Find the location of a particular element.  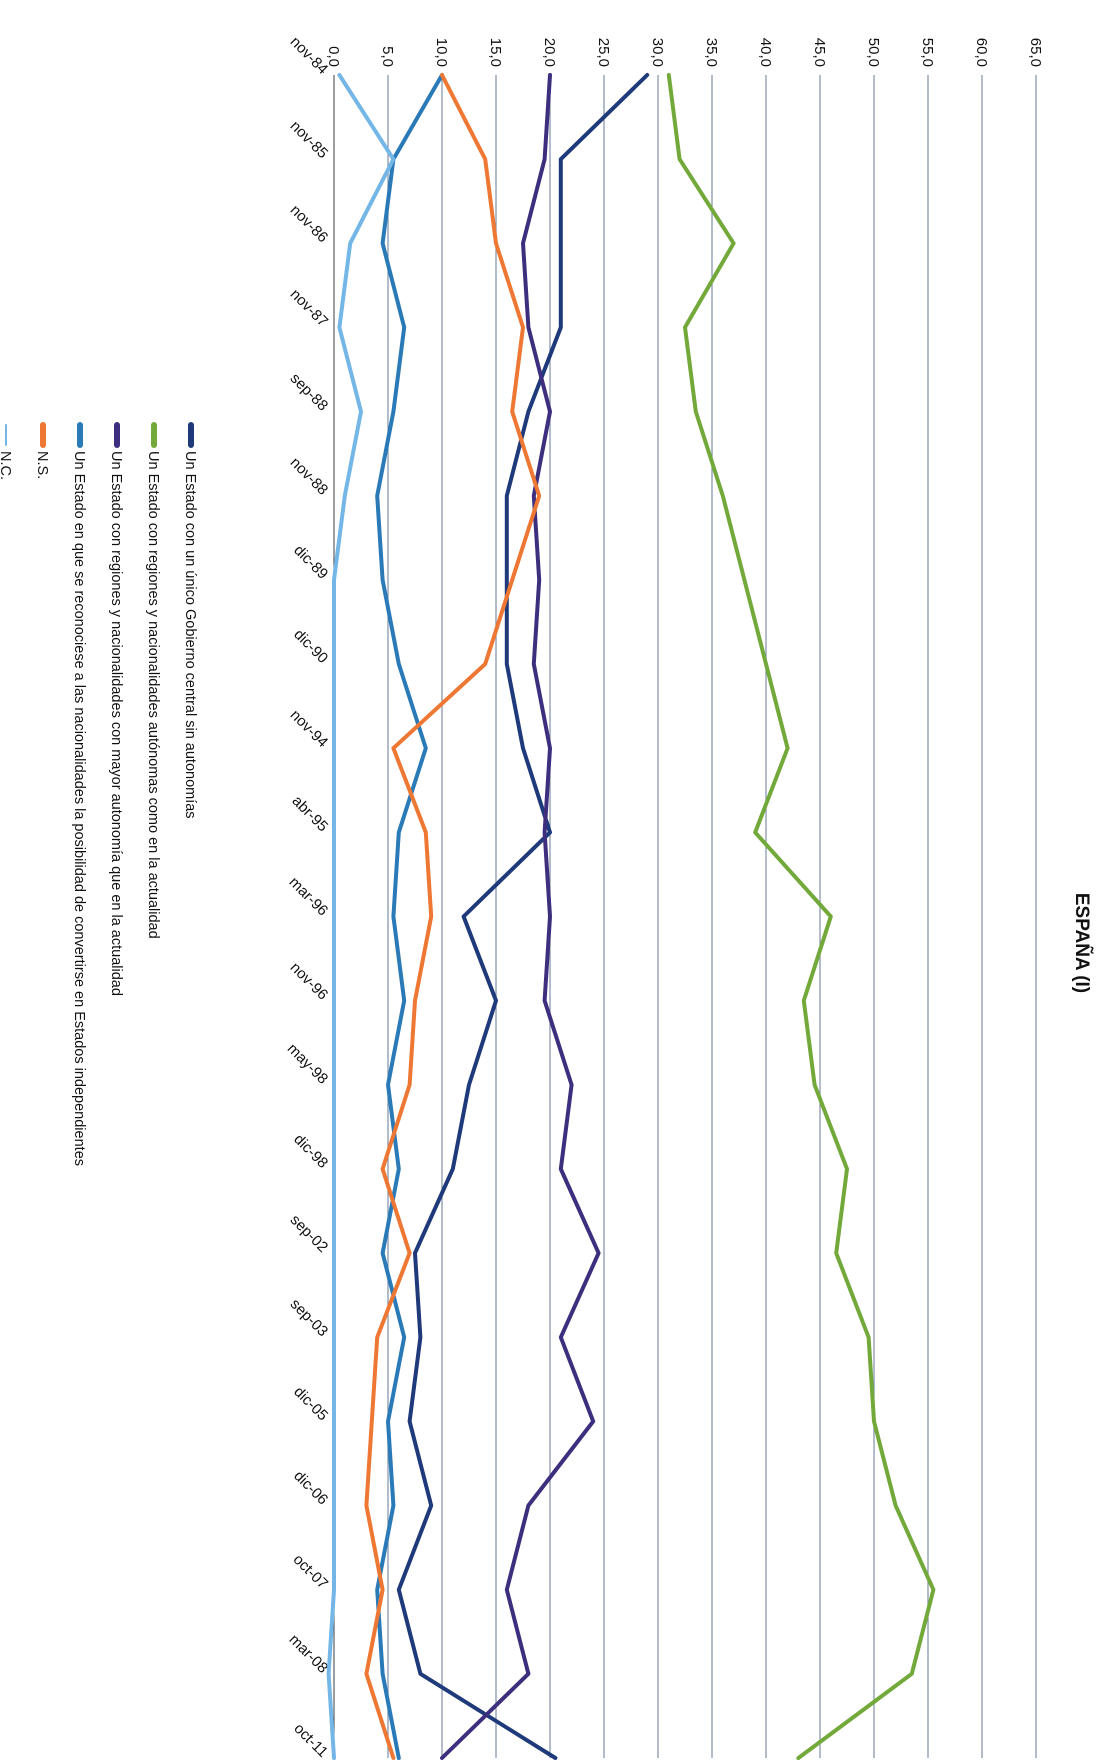

x-tick-label: oct-11 is located at coordinates (310, 1740).